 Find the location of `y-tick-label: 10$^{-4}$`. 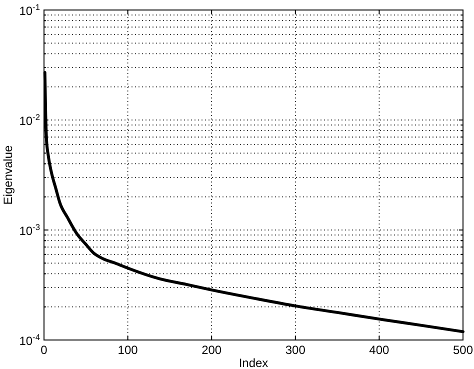

y-tick-label: 10$^{-4}$ is located at coordinates (29, 340).